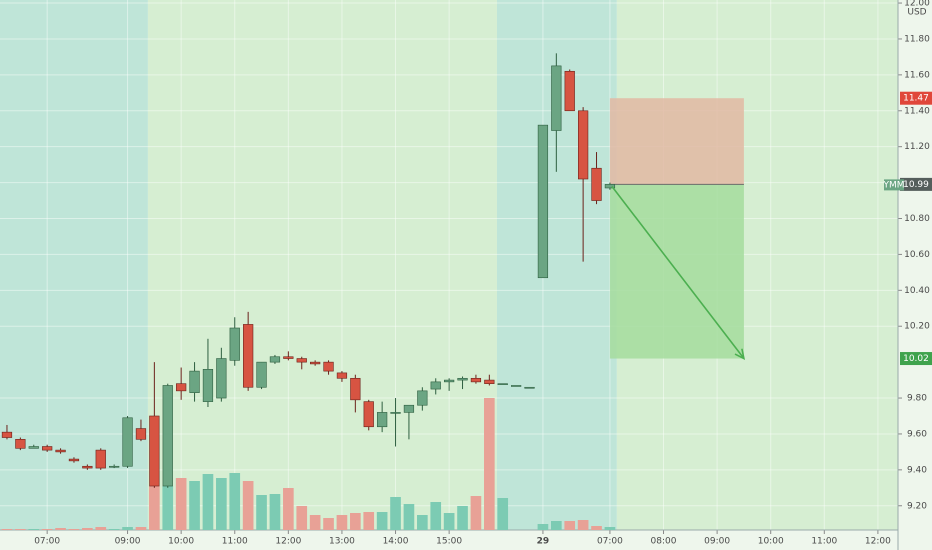 This screenshot has width=932, height=550. I want to click on price-label: 11.47, so click(916, 99).